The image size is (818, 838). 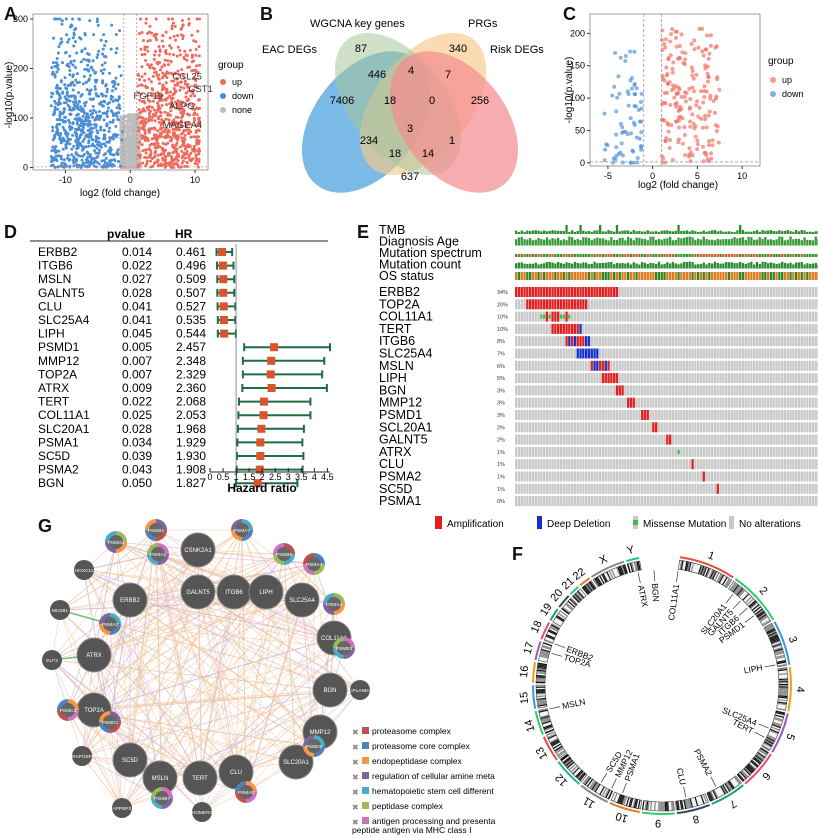 What do you see at coordinates (549, 316) in the screenshot?
I see `onco-mut` at bounding box center [549, 316].